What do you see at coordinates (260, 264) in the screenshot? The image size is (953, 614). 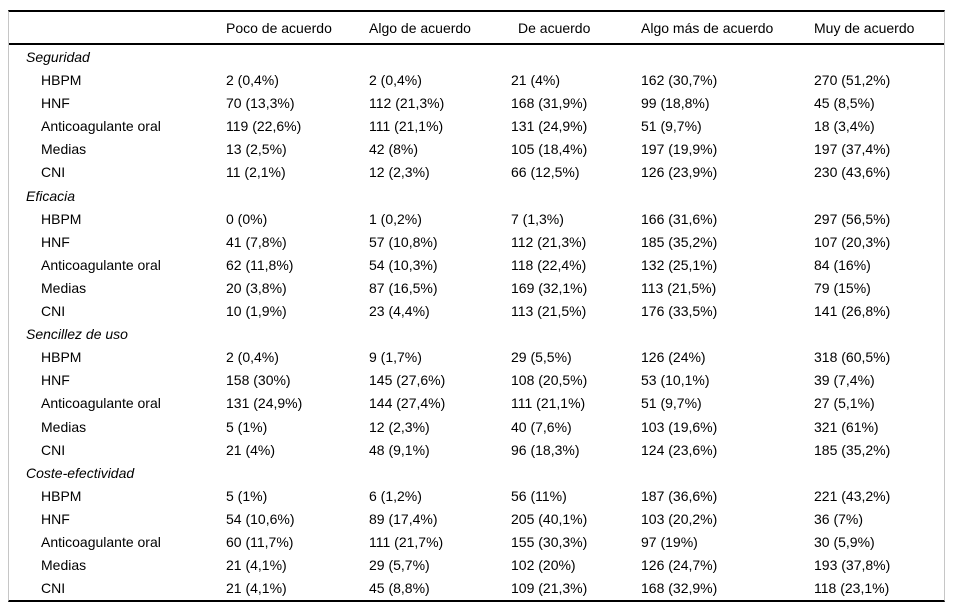 I see `value-cell: 62 (11,8%)` at bounding box center [260, 264].